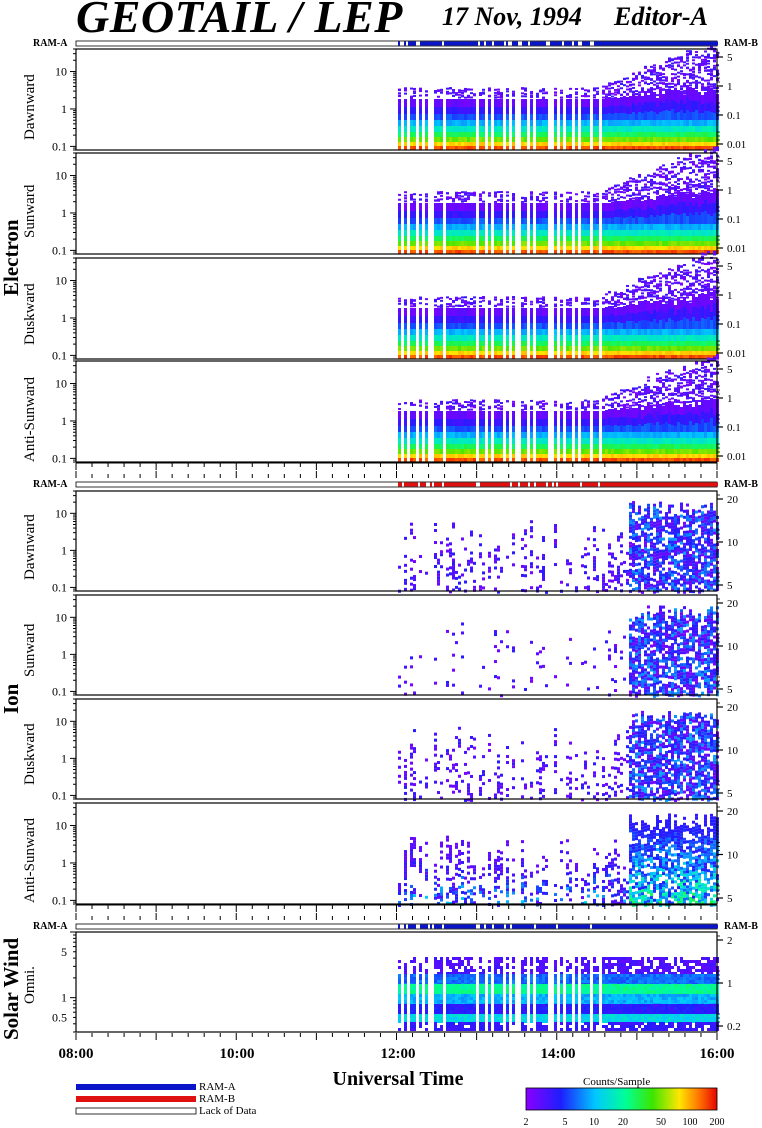  What do you see at coordinates (50, 43) in the screenshot?
I see `ram-a-label-electron: RAM-A` at bounding box center [50, 43].